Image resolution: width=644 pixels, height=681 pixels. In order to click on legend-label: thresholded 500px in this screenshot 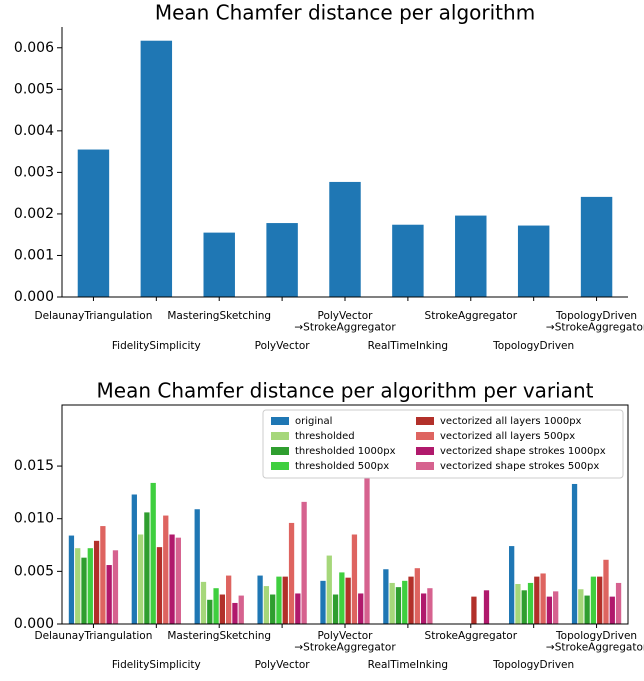, I will do `click(342, 466)`.